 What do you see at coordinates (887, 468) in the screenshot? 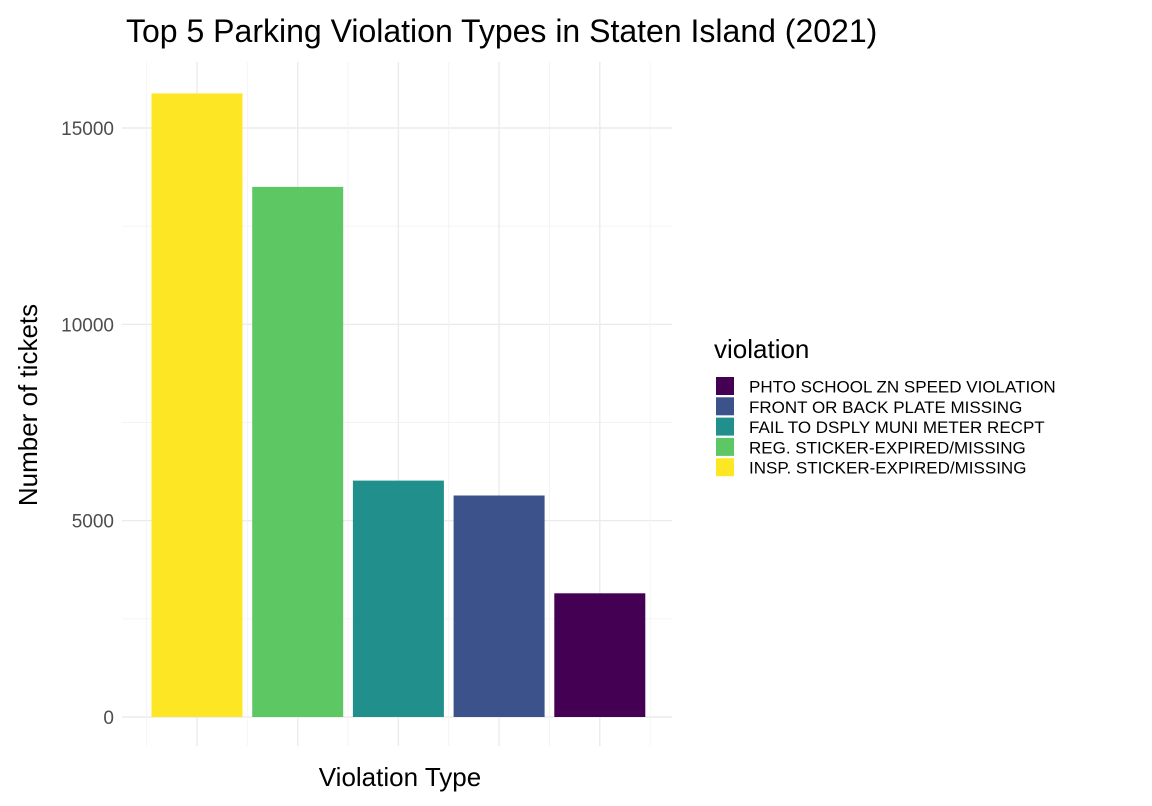
I see `legend-label: INSP. STICKER-EXPIRED/MISSING` at bounding box center [887, 468].